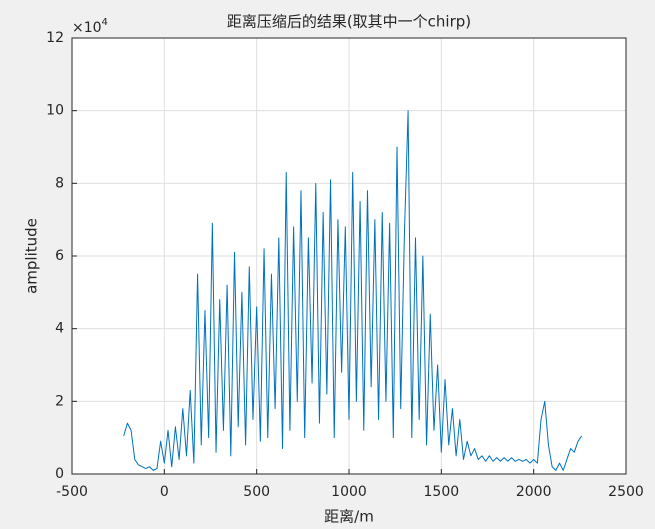 This screenshot has height=529, width=655. What do you see at coordinates (349, 22) in the screenshot?
I see `chart-title: 距离压缩后的结果(取其中一个chirp)` at bounding box center [349, 22].